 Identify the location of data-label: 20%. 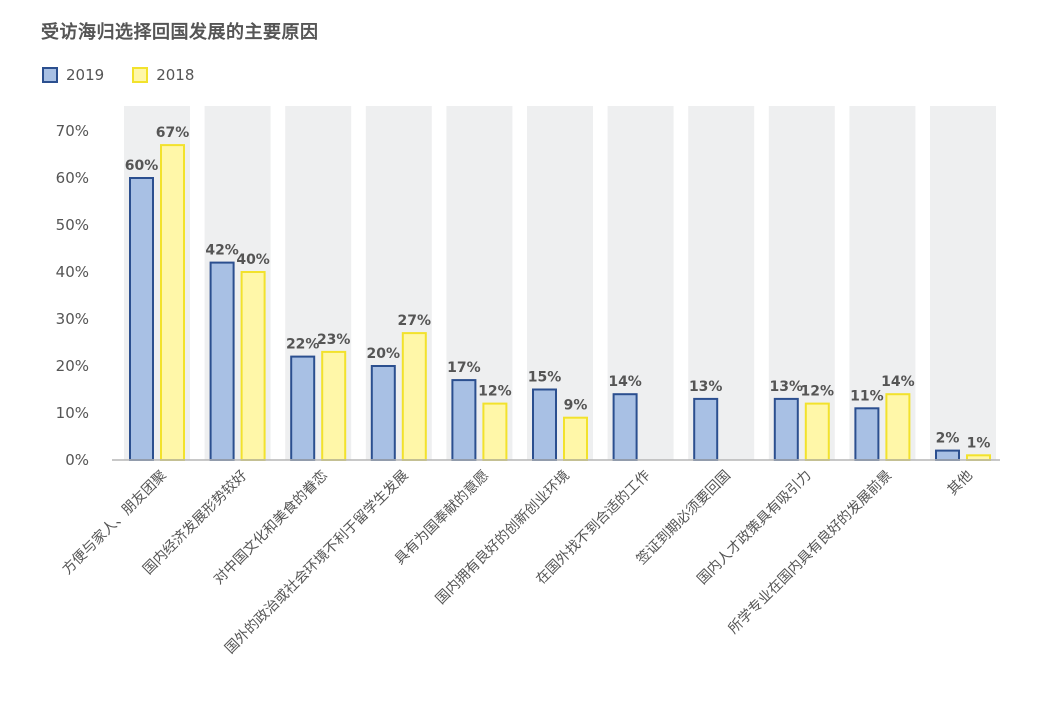
(384, 354).